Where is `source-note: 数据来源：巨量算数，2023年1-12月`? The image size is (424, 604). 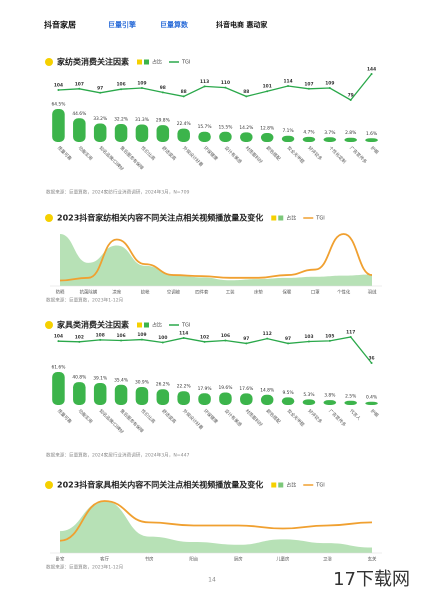 source-note: 数据来源：巨量算数，2023年1-12月 is located at coordinates (84, 567).